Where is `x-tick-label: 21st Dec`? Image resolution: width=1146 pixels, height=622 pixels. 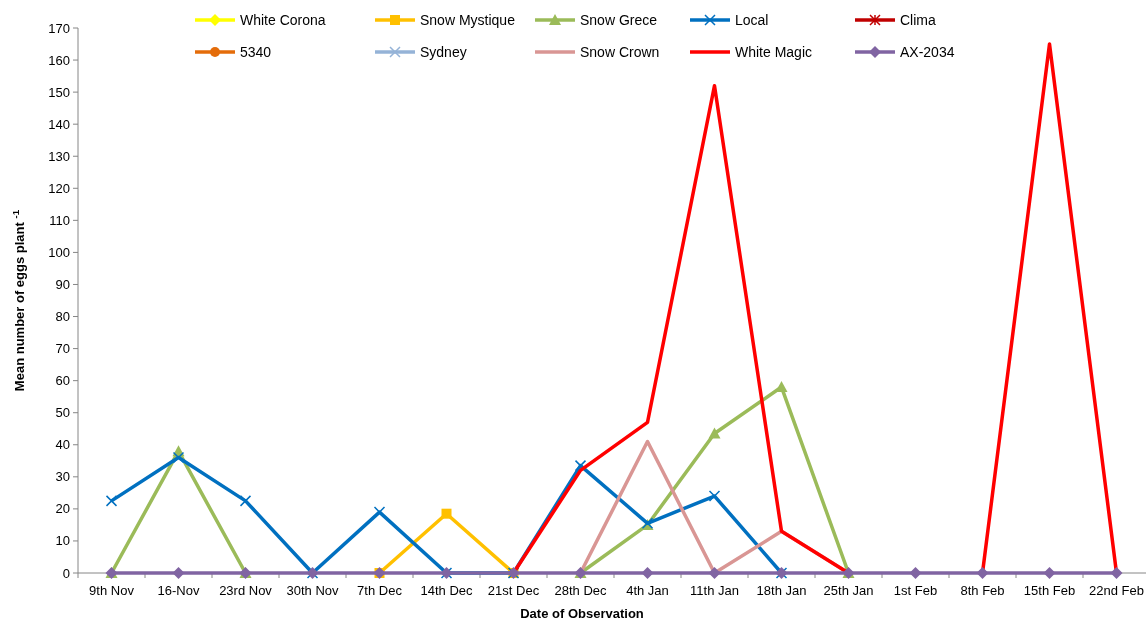
x-tick-label: 21st Dec is located at coordinates (513, 590).